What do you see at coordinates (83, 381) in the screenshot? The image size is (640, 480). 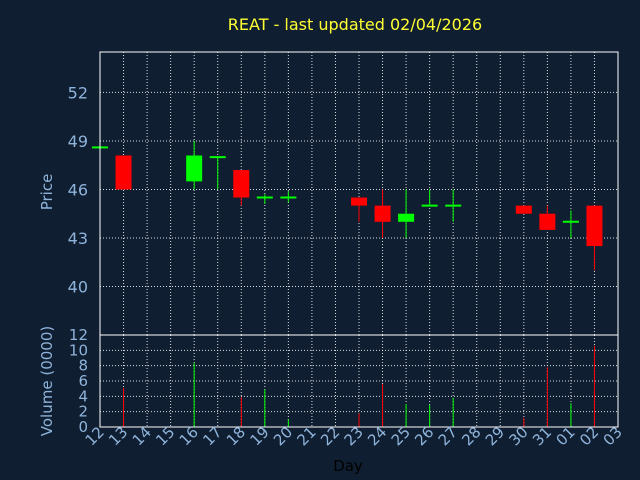 I see `volume-tick-label: 6` at bounding box center [83, 381].